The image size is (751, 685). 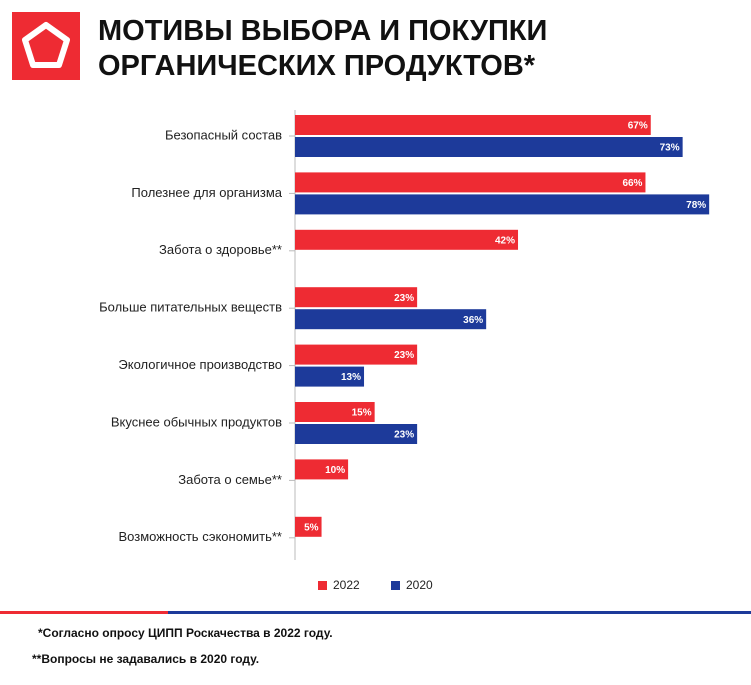 I want to click on footnote: **Вопросы не задавались в 2020 году., so click(x=145, y=659).